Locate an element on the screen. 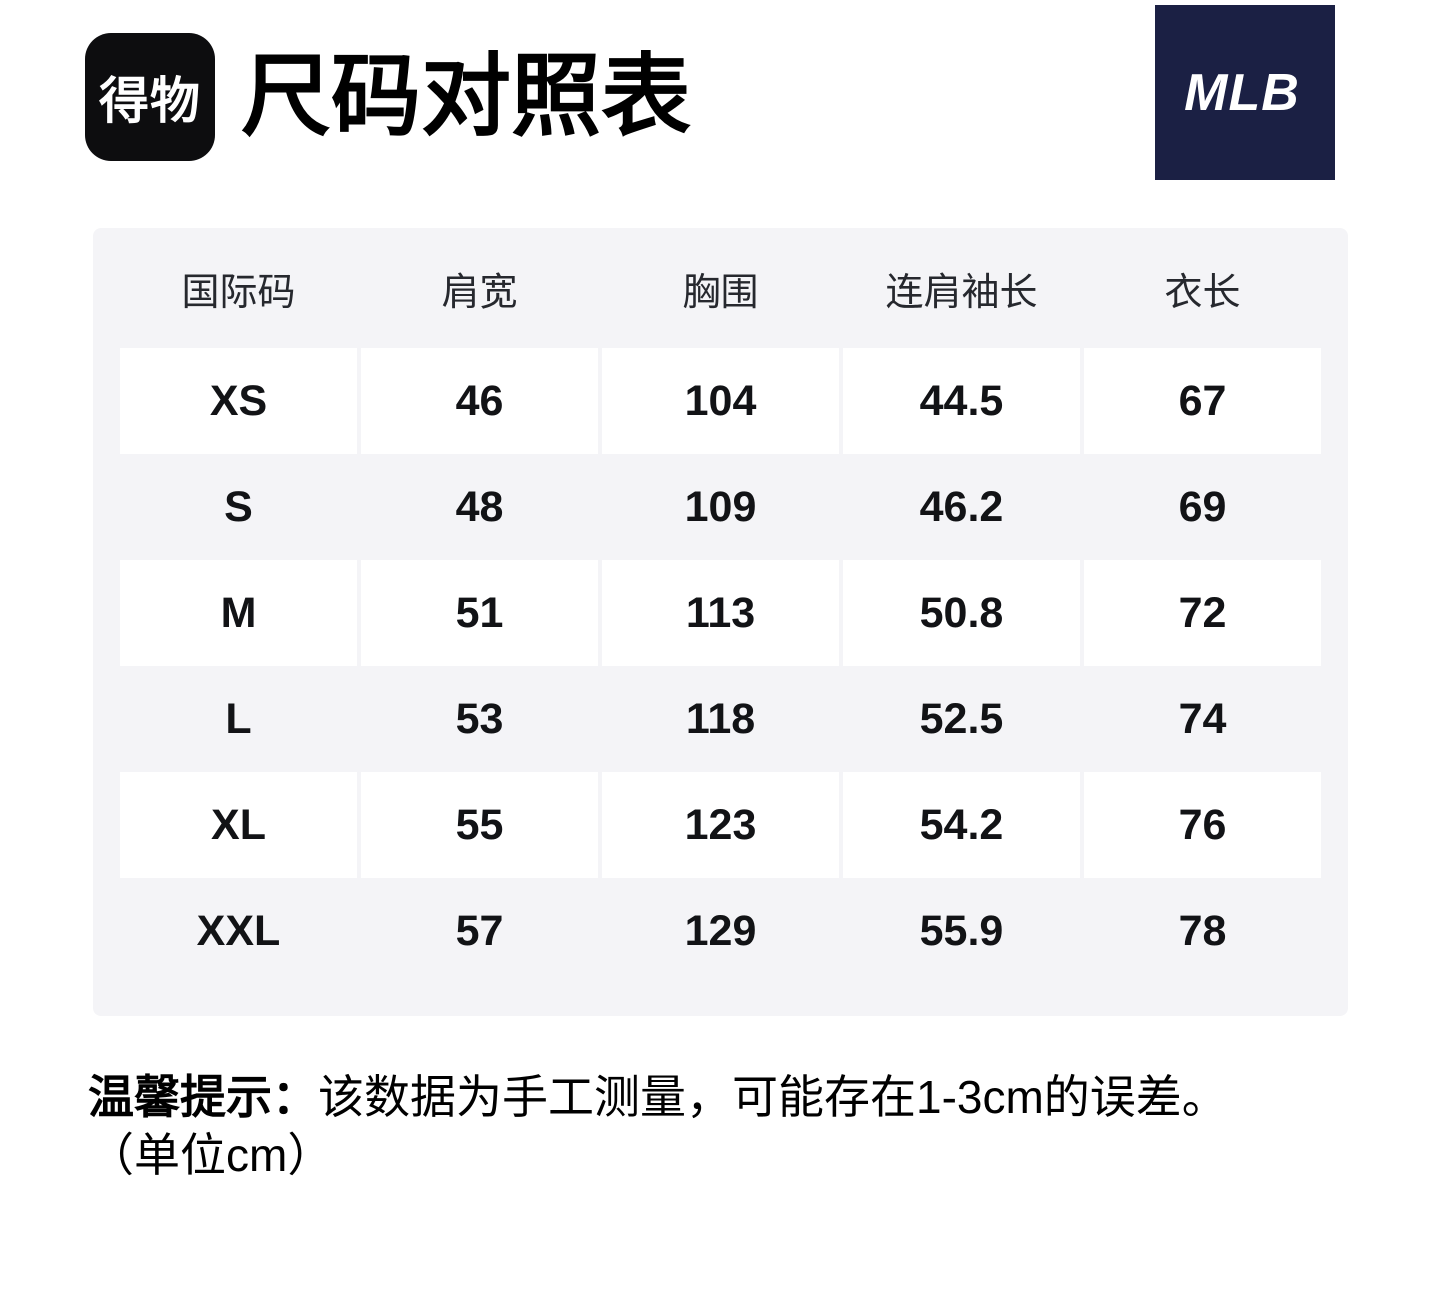  table-row: L 53 118 52.5 74 is located at coordinates (720, 719).